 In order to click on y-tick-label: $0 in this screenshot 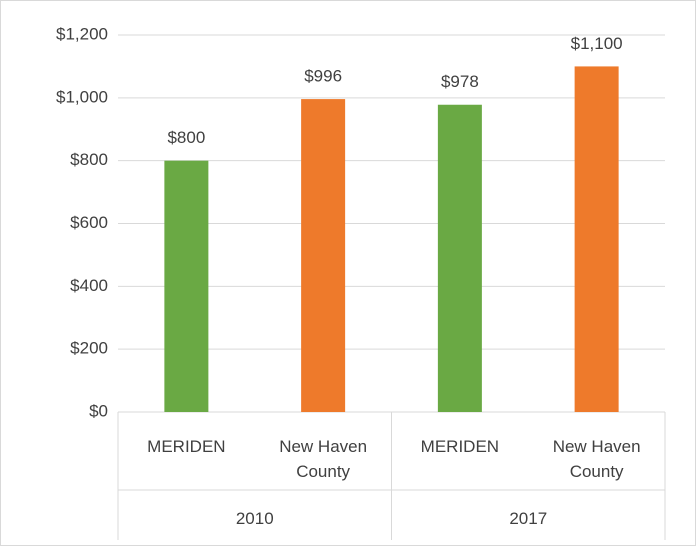, I will do `click(98, 410)`.